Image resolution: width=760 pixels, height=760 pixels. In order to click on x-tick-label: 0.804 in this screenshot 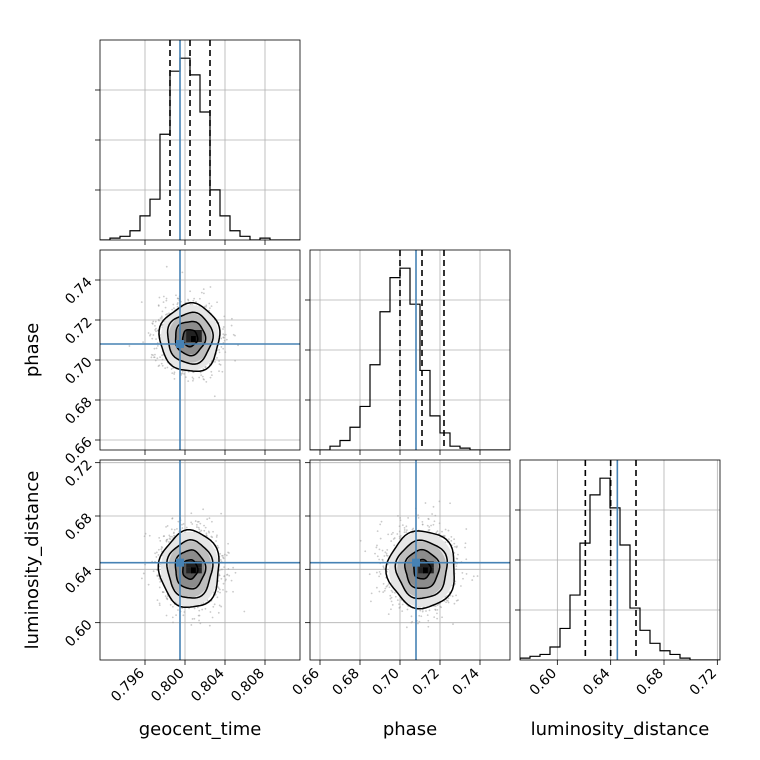, I will do `click(208, 685)`.